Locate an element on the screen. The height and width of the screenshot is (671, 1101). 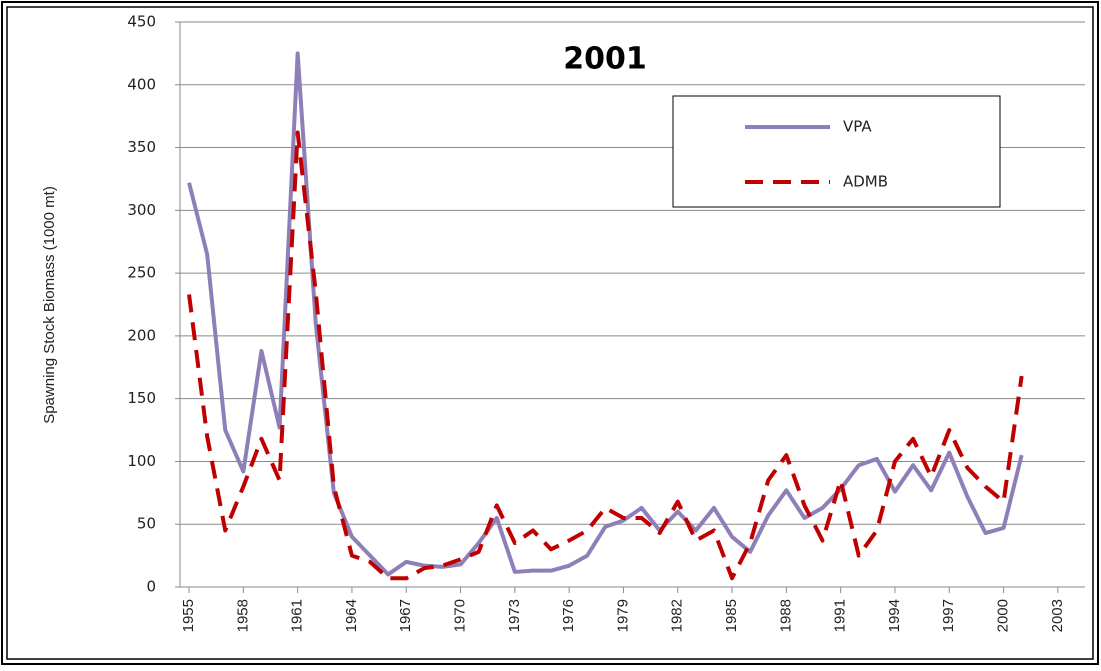
x-tick-label: 1982 is located at coordinates (677, 615).